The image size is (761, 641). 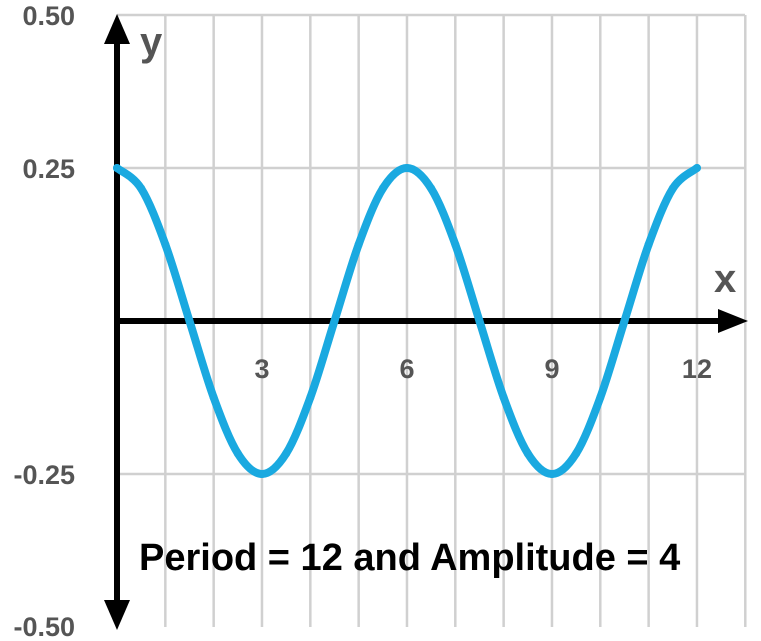 What do you see at coordinates (48, 16) in the screenshot?
I see `y-tick-label: 0.50` at bounding box center [48, 16].